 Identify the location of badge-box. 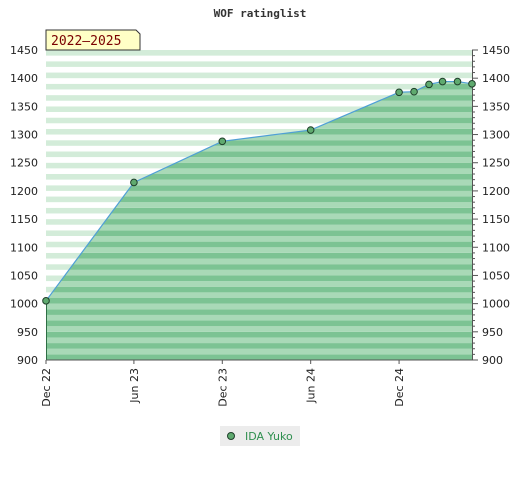
(93, 40).